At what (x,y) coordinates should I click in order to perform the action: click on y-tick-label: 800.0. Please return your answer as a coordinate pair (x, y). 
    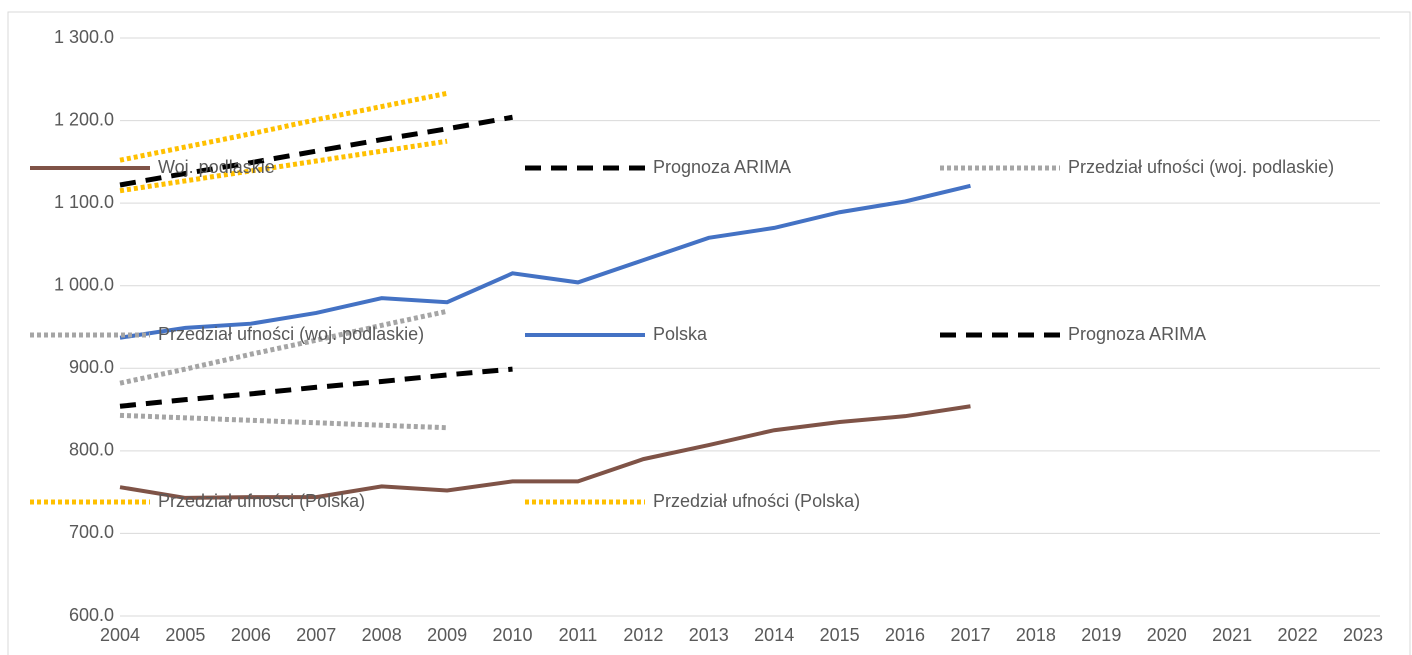
    Looking at the image, I should click on (91, 450).